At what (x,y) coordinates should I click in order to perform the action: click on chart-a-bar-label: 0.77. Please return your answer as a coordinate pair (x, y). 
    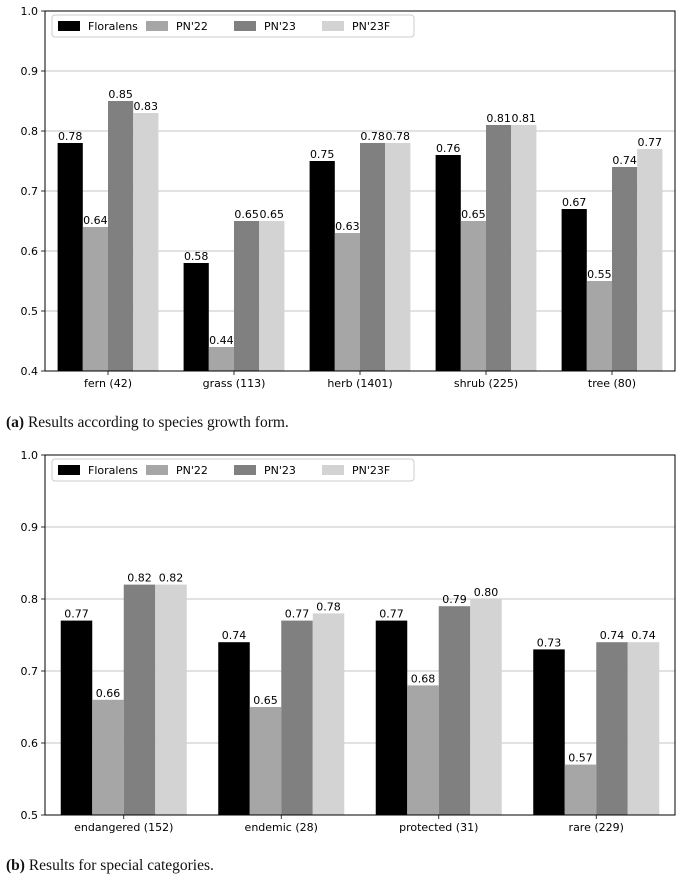
    Looking at the image, I should click on (650, 142).